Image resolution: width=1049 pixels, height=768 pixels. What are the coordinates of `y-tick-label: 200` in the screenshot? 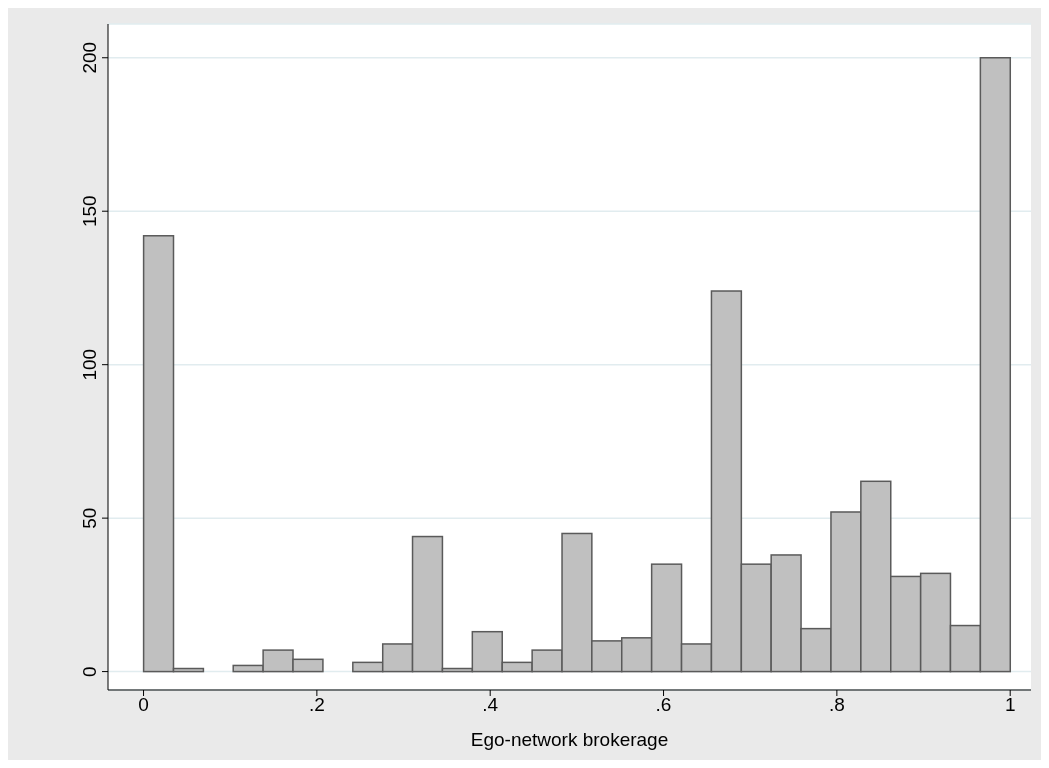 It's located at (89, 57).